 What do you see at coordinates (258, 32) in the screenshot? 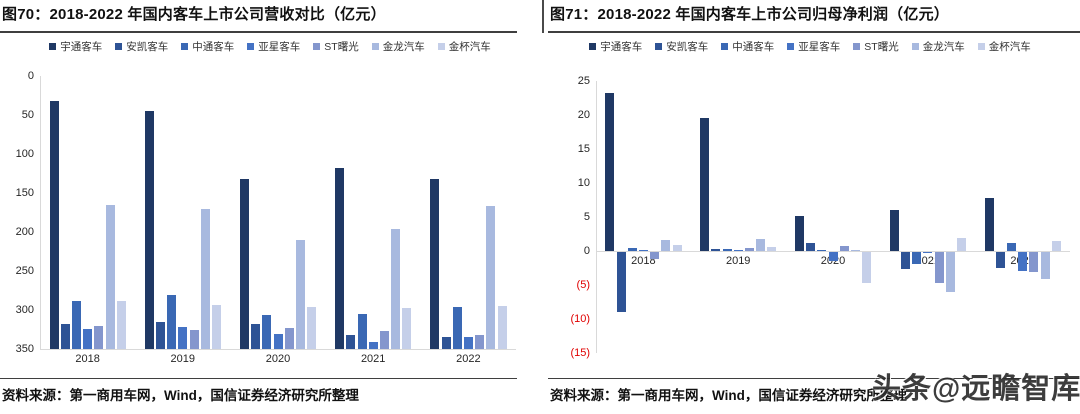
I see `title-underline` at bounding box center [258, 32].